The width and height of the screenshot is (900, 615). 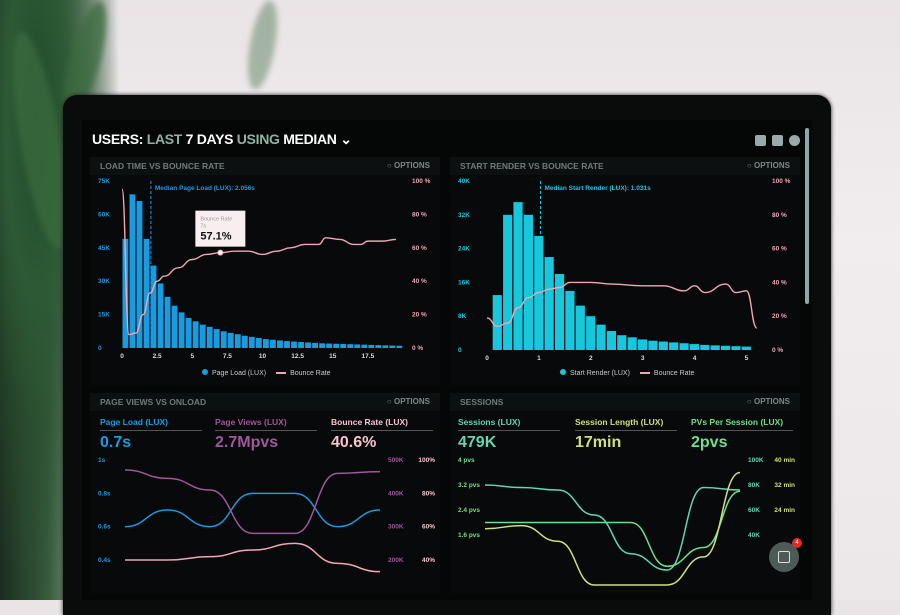 What do you see at coordinates (464, 249) in the screenshot?
I see `y-tick-label: 24K` at bounding box center [464, 249].